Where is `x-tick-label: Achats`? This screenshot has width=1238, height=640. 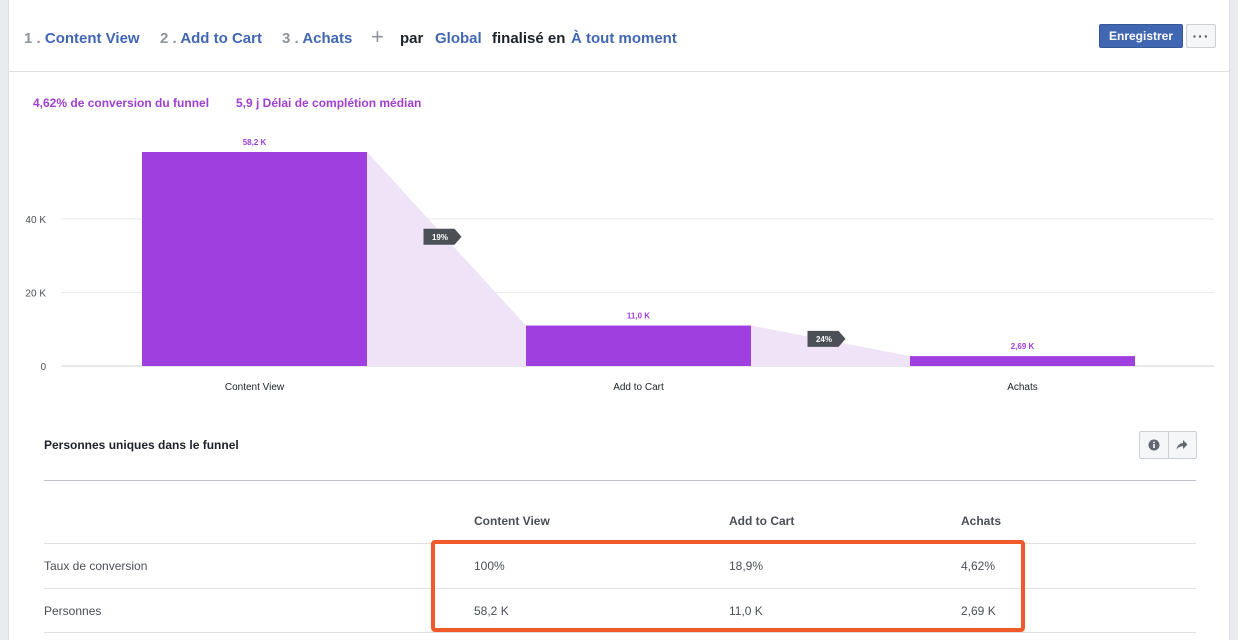
x-tick-label: Achats is located at coordinates (1022, 387).